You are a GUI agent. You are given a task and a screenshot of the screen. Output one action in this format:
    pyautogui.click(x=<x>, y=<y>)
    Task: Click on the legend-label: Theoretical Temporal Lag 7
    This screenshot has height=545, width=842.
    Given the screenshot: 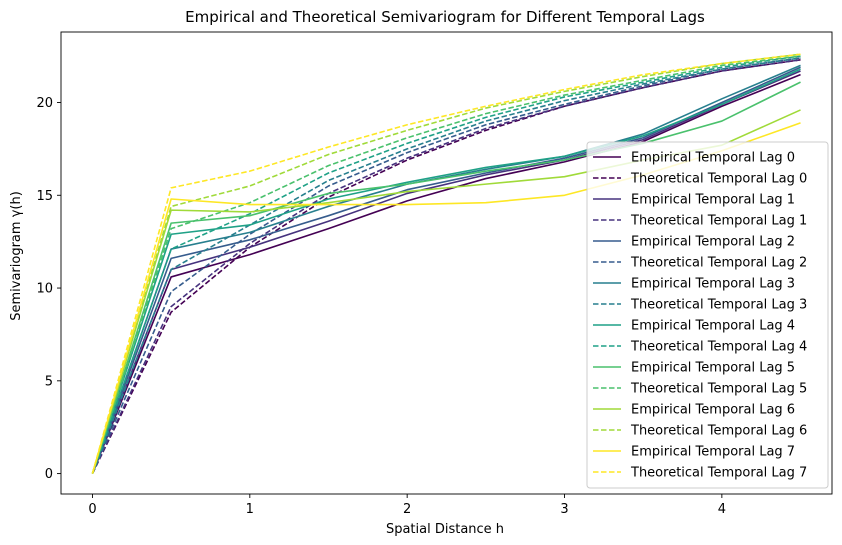 What is the action you would take?
    pyautogui.click(x=718, y=473)
    